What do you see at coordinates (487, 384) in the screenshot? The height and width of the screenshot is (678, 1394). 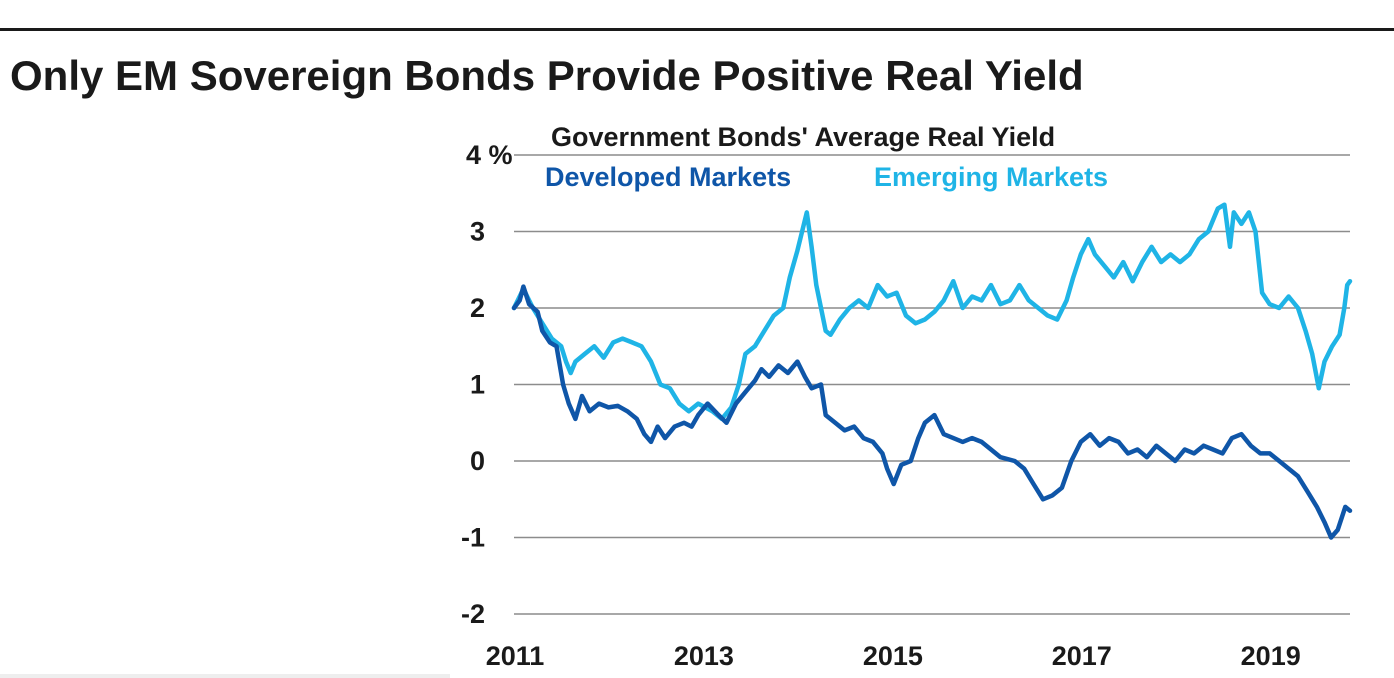 I see `y-tick-labels: 4 % 3 2 1 0 -1 -2` at bounding box center [487, 384].